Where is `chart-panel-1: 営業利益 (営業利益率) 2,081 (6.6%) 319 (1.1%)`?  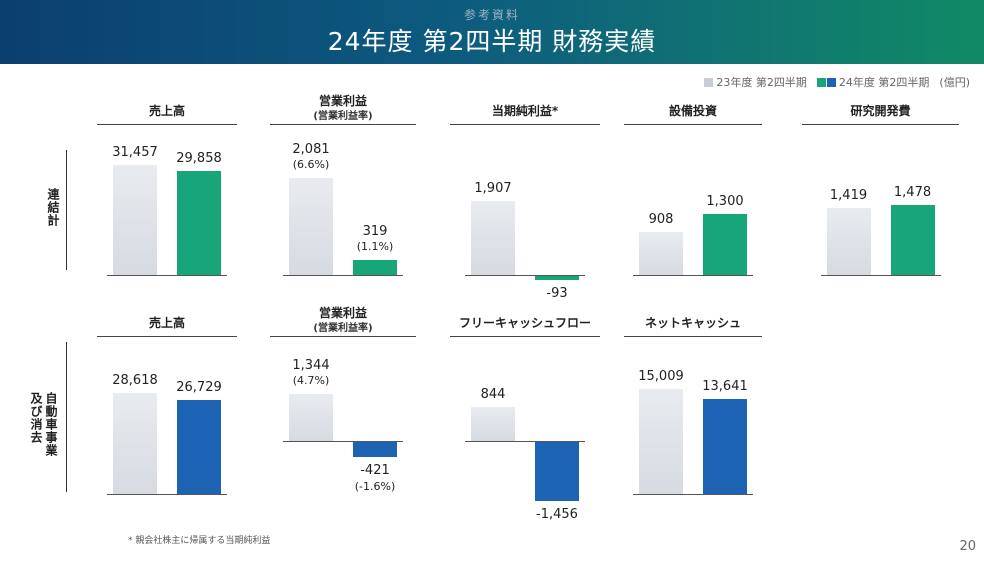 chart-panel-1: 営業利益 (営業利益率) 2,081 (6.6%) 319 (1.1%) is located at coordinates (343, 260).